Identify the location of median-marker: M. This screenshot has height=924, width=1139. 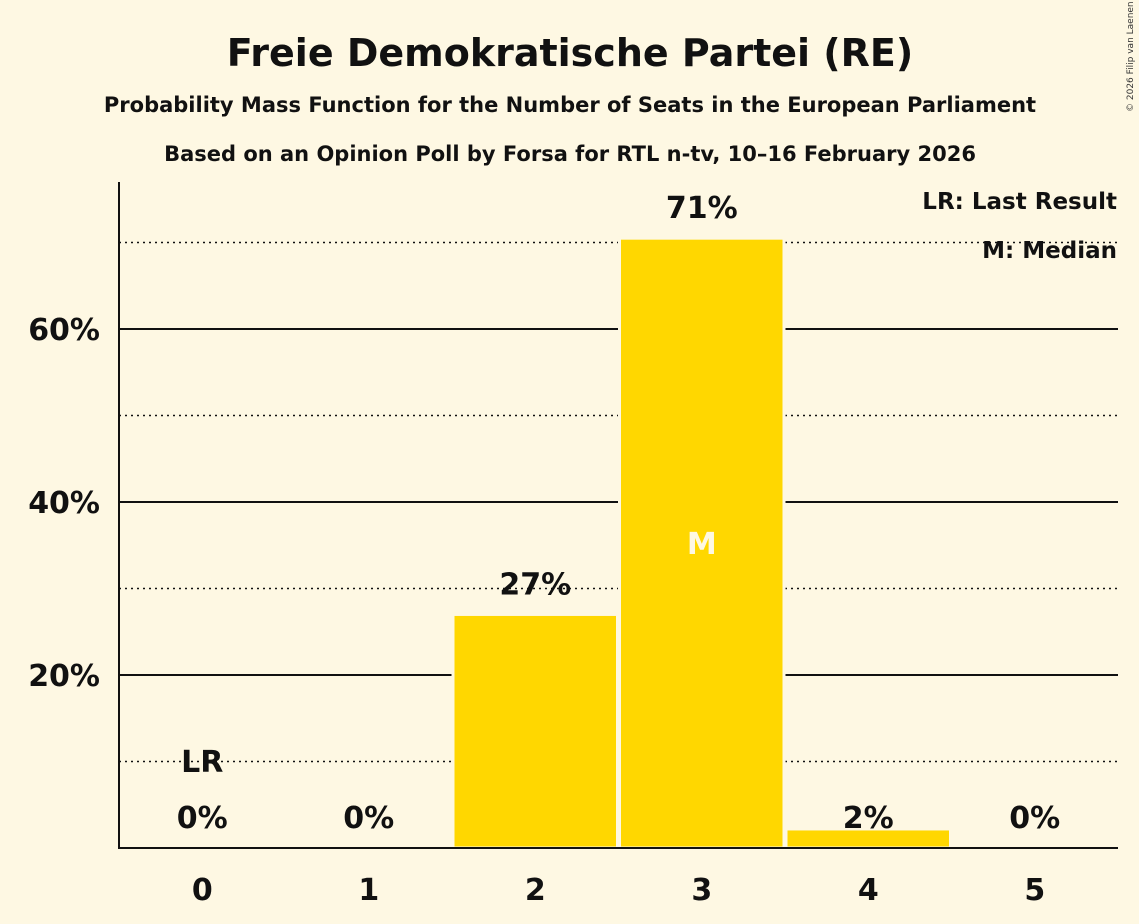
(702, 544).